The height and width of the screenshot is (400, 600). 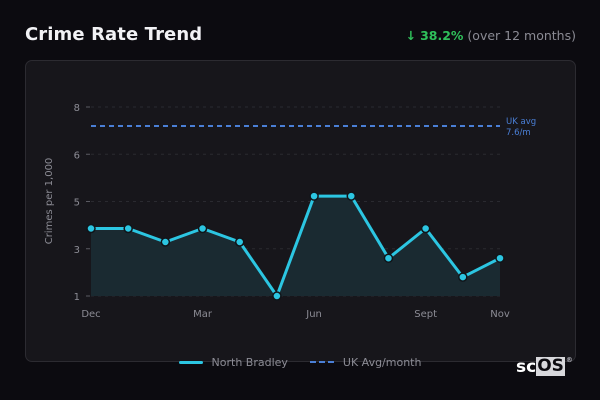 I want to click on logo-suffix: OS, so click(x=550, y=366).